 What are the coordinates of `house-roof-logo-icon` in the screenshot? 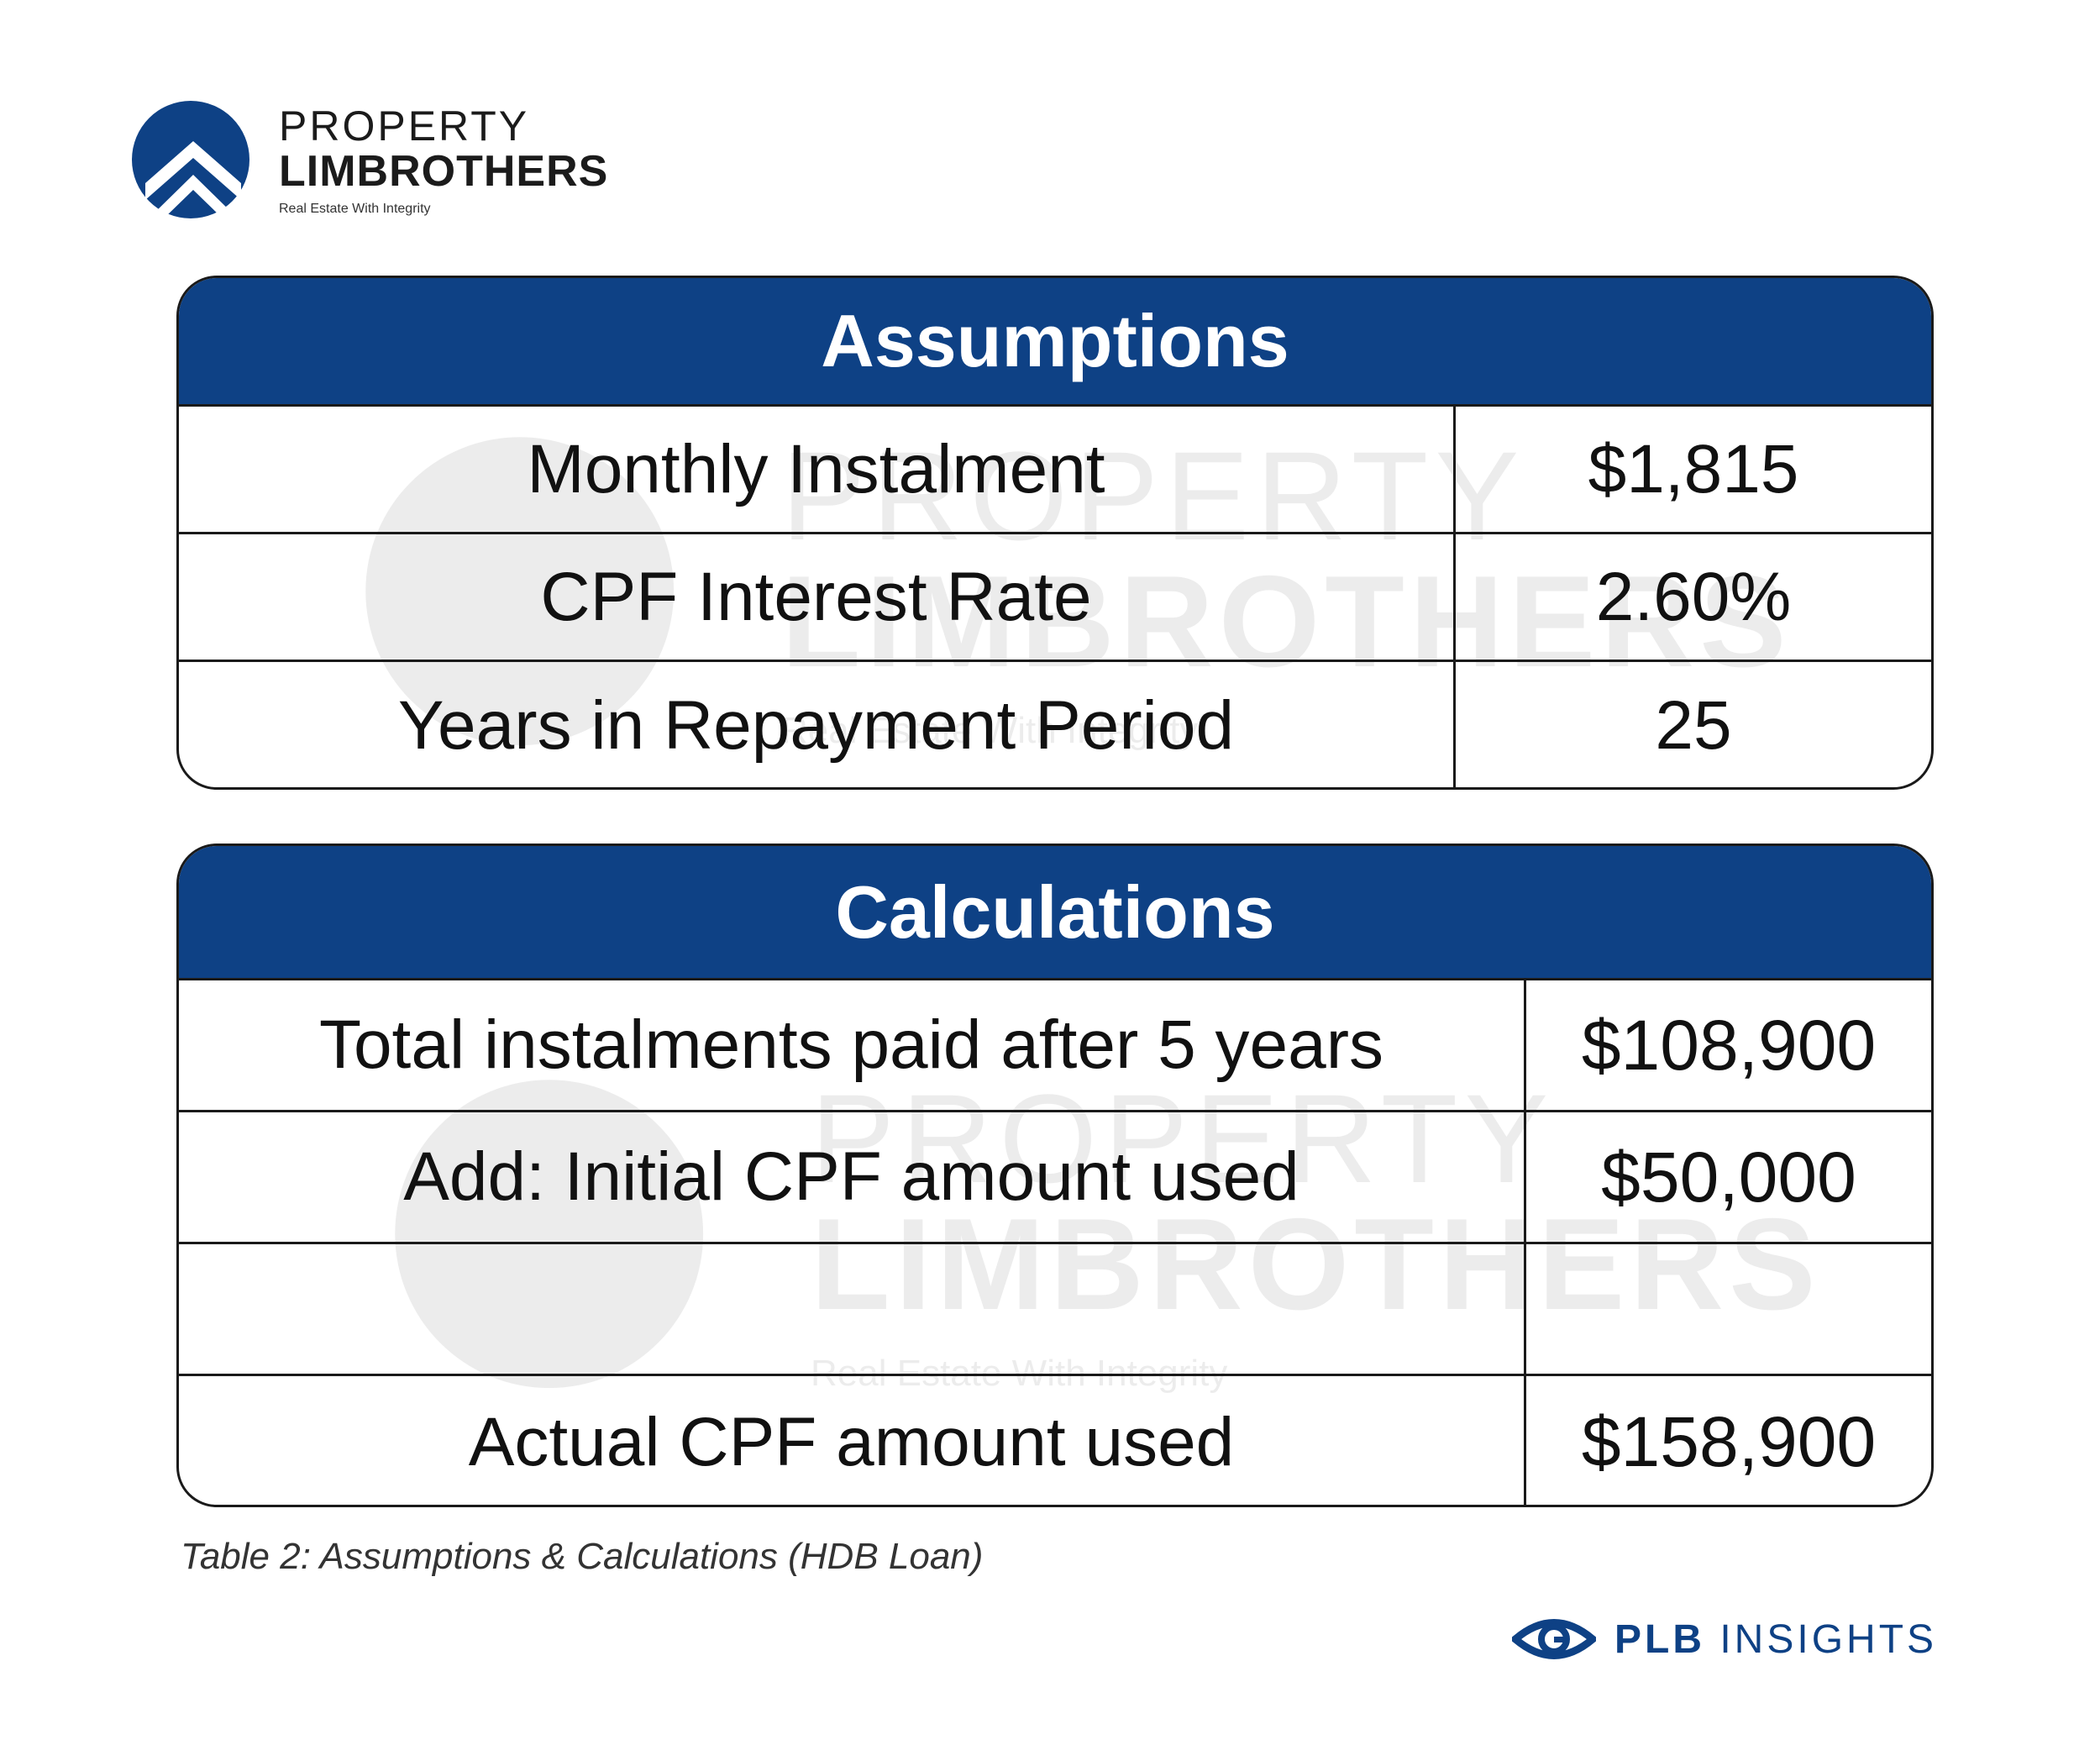 It's located at (190, 159).